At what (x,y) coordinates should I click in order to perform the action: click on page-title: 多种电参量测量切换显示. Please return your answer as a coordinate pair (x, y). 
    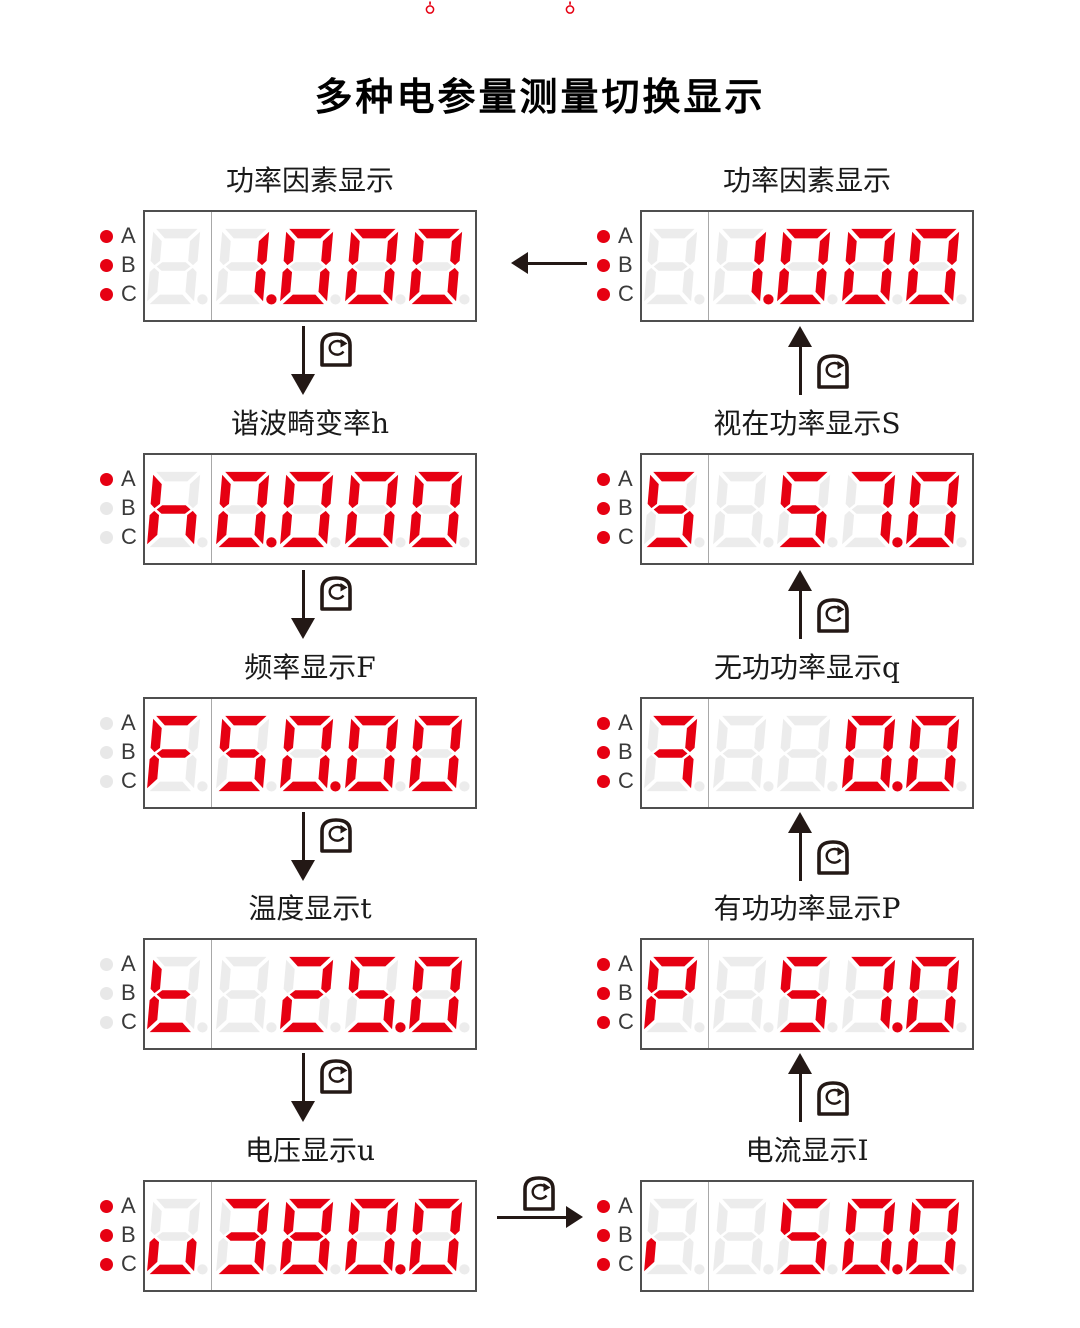
    Looking at the image, I should click on (540, 97).